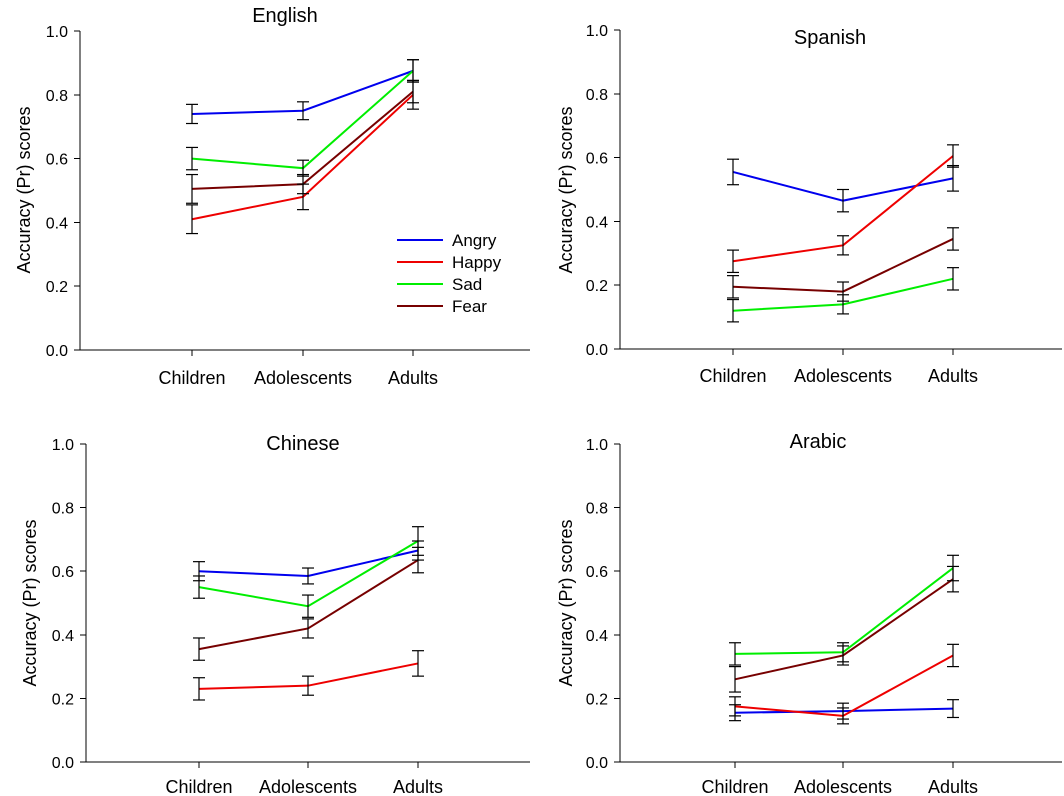  Describe the element at coordinates (844, 611) in the screenshot. I see `series-line-sad` at that location.